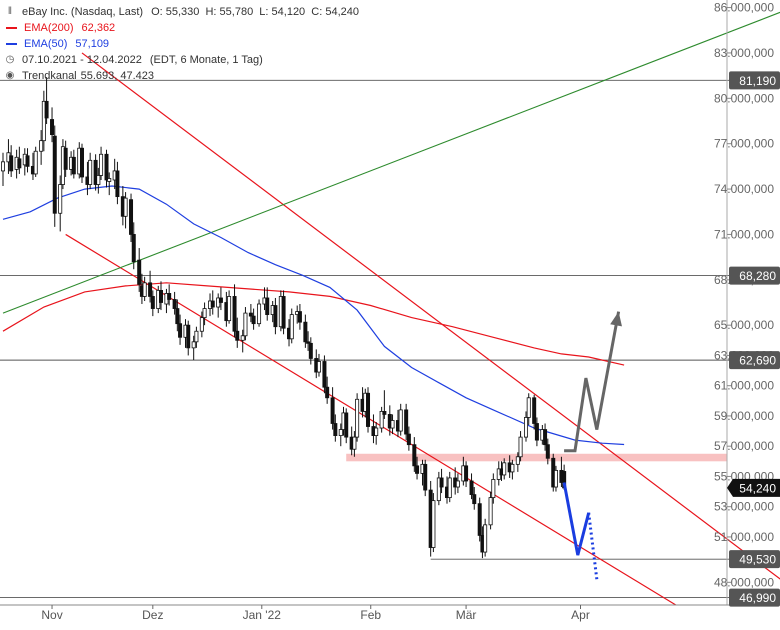 This screenshot has width=780, height=630. I want to click on ema200-label: EMA(200), so click(49, 28).